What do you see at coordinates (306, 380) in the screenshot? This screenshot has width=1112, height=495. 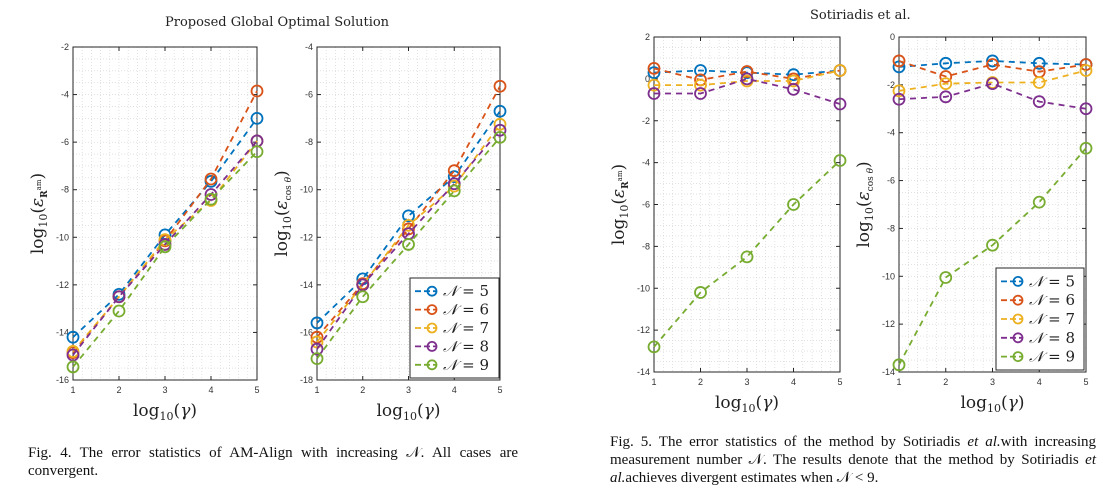 I see `y-tick-label: -18` at bounding box center [306, 380].